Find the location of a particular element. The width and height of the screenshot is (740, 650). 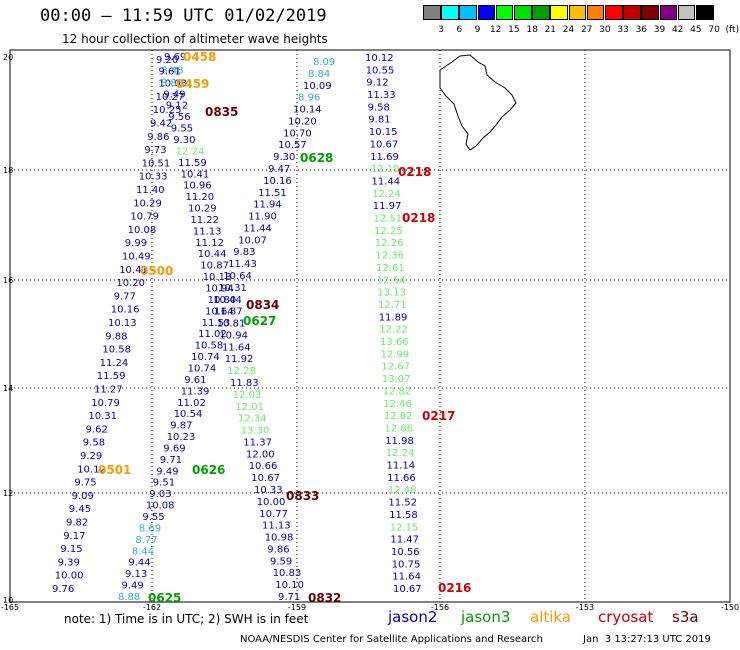

wave-height-value: 11.37 is located at coordinates (257, 442).